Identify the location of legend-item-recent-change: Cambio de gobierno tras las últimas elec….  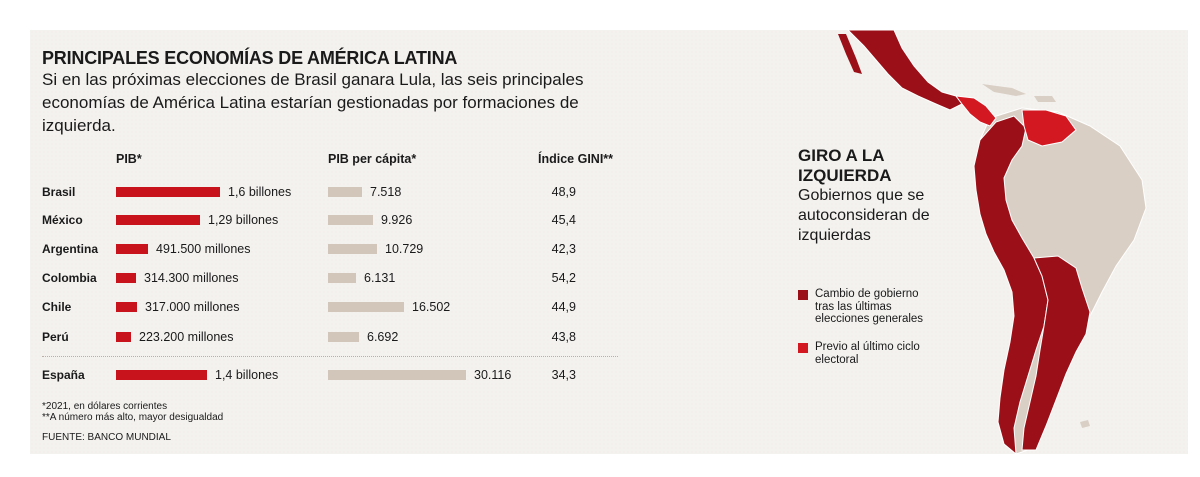
(863, 308).